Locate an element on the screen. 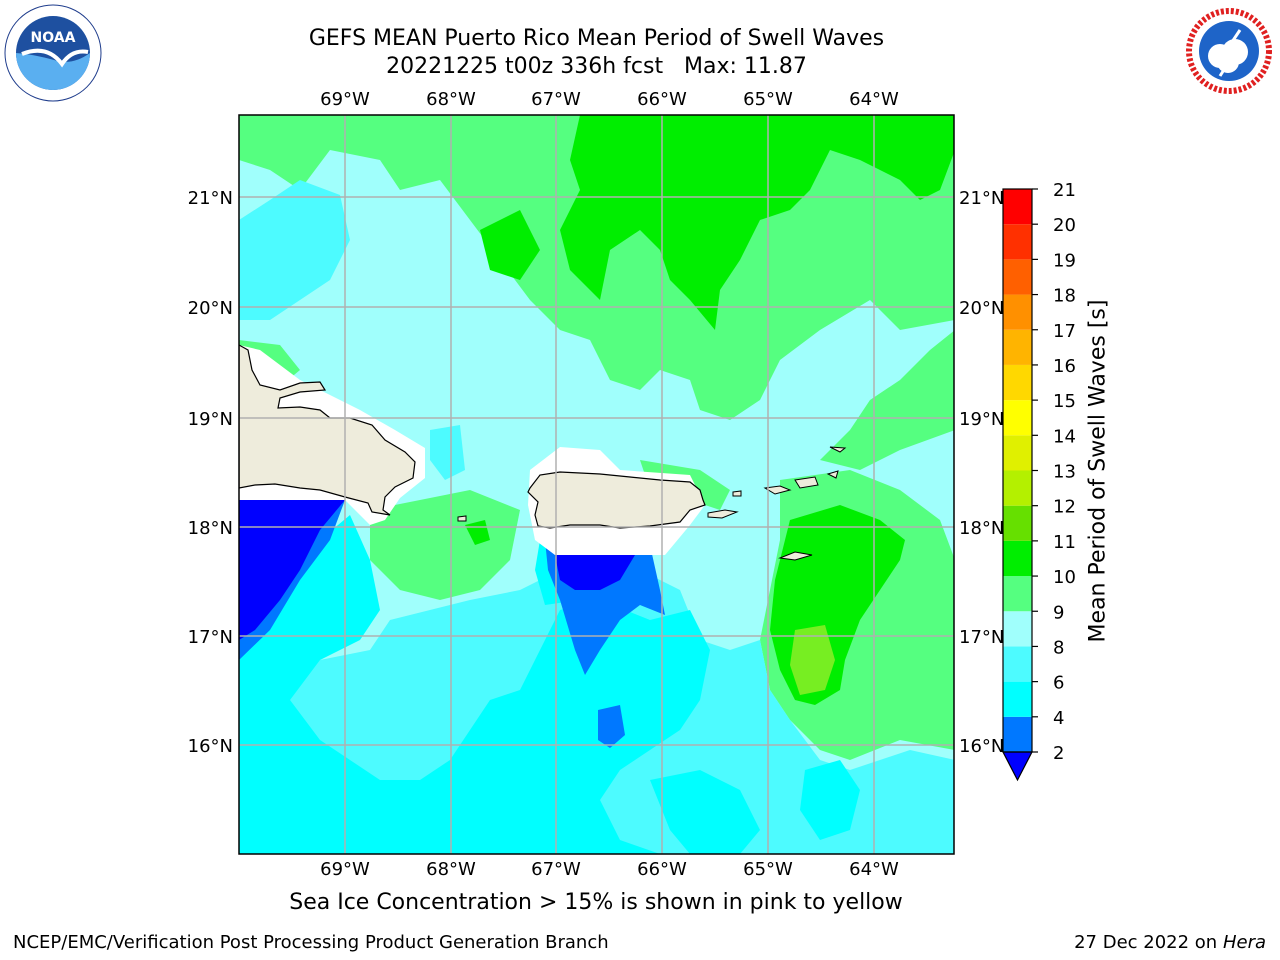  lon-labels-bottom: 69°W 68°W 67°W 66°W 65°W 64°W is located at coordinates (609, 869).